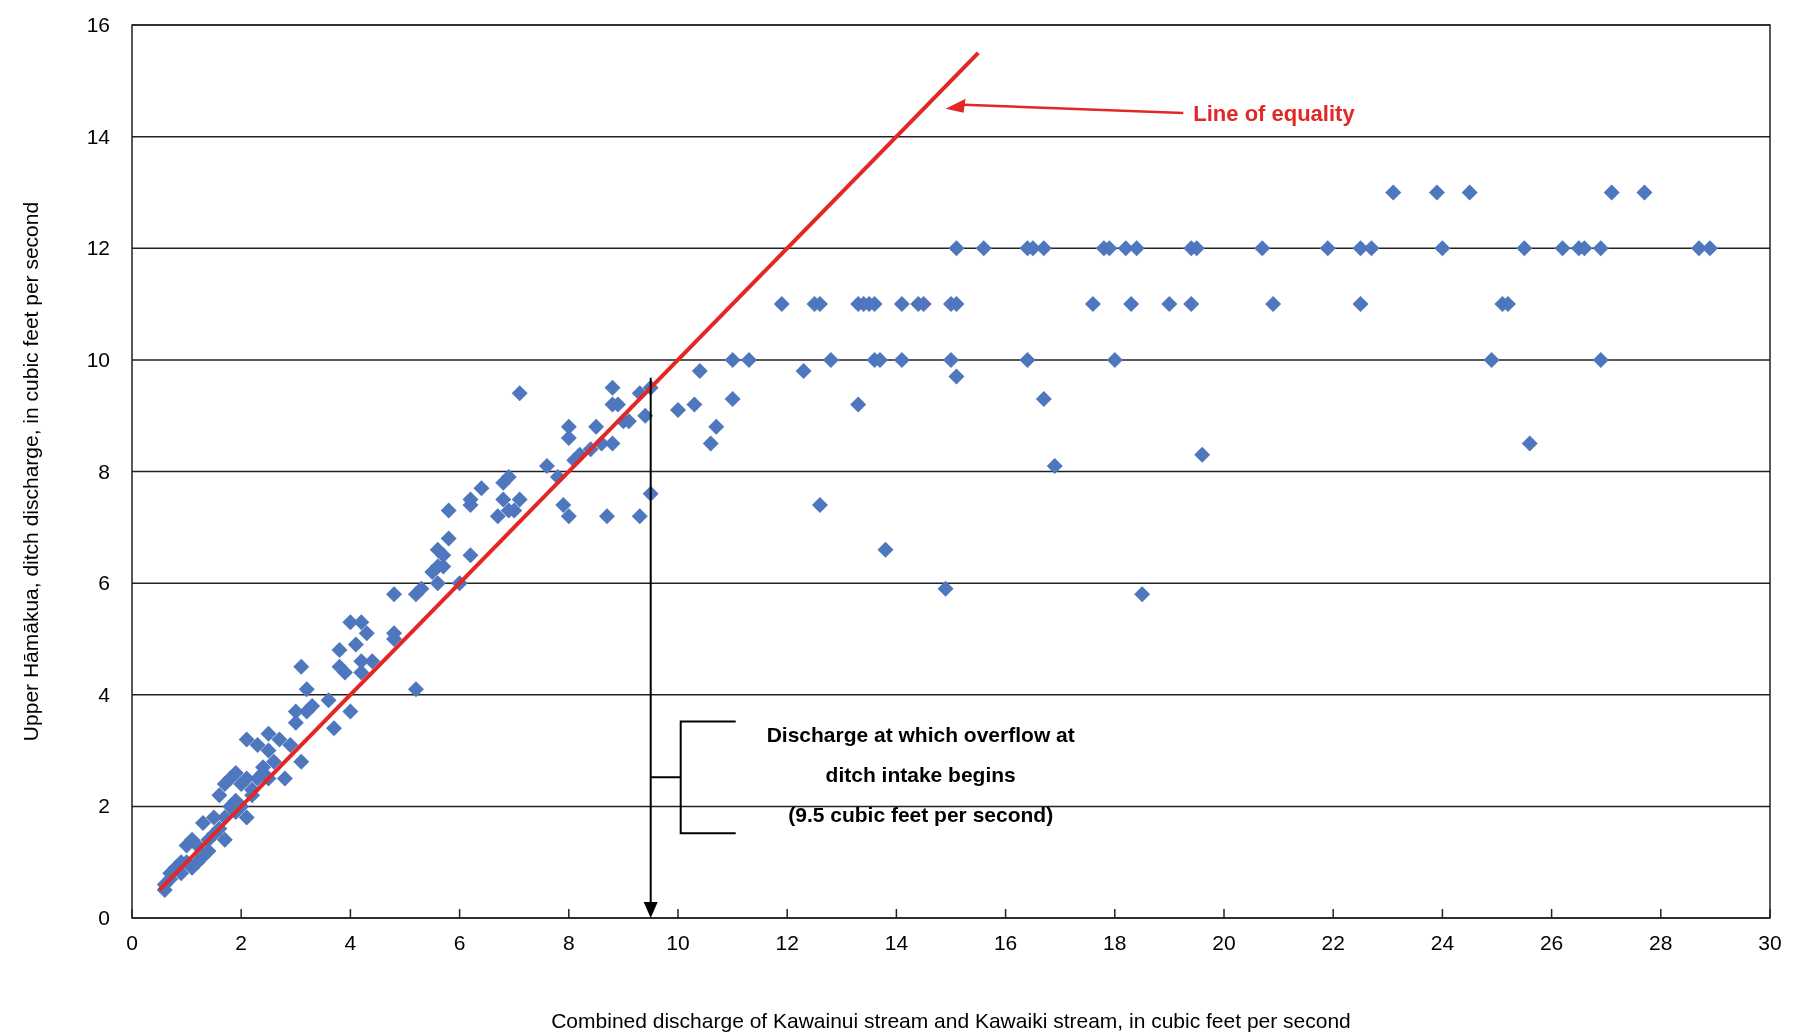  I want to click on x-tick-label: 30, so click(1770, 942).